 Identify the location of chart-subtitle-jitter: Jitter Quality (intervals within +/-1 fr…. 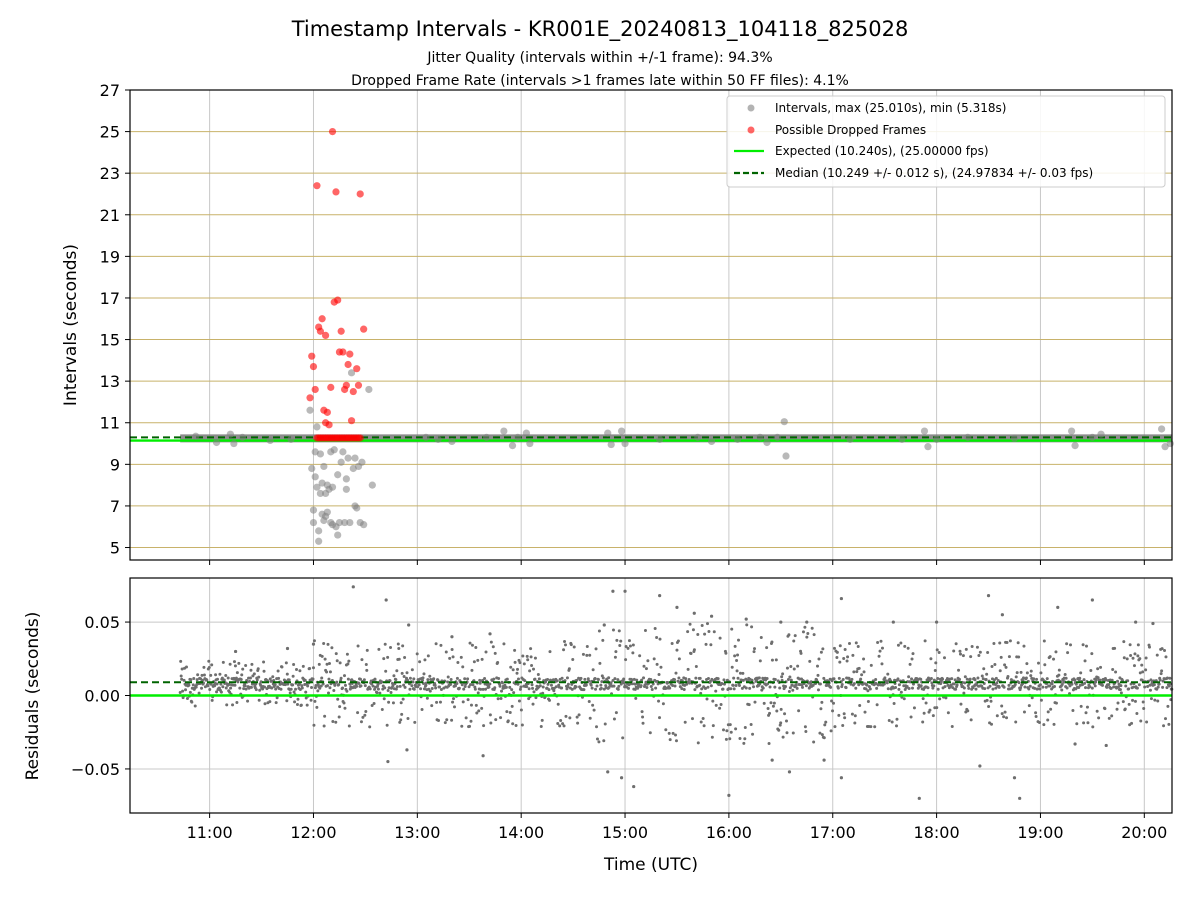
(599, 58).